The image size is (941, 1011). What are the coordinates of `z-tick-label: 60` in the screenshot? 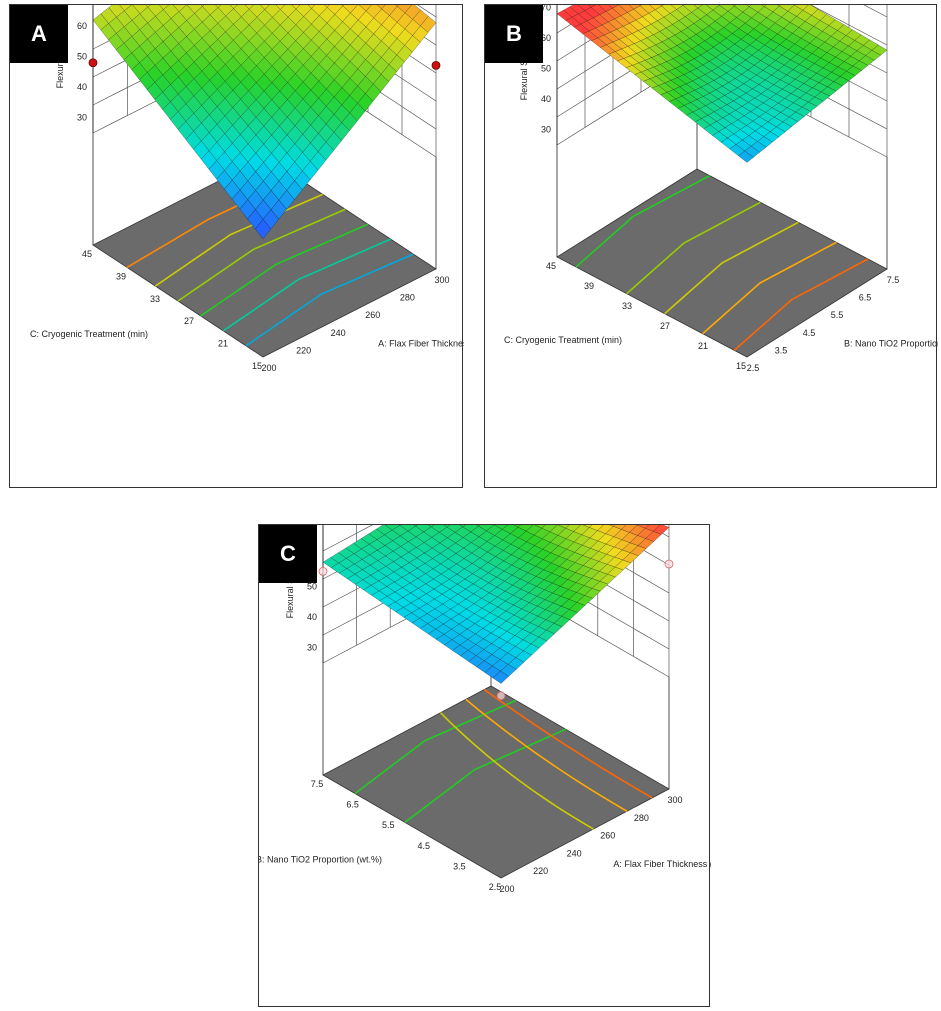 It's located at (82, 26).